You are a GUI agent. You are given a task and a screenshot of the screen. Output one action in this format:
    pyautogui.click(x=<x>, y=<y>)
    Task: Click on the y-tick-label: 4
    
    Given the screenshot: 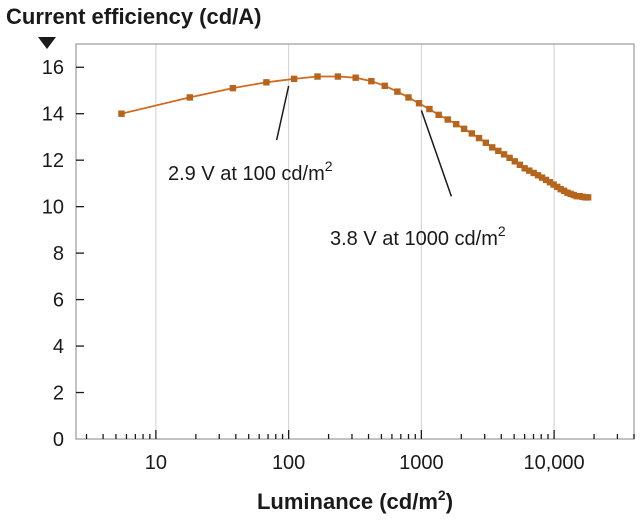 What is the action you would take?
    pyautogui.click(x=58, y=347)
    